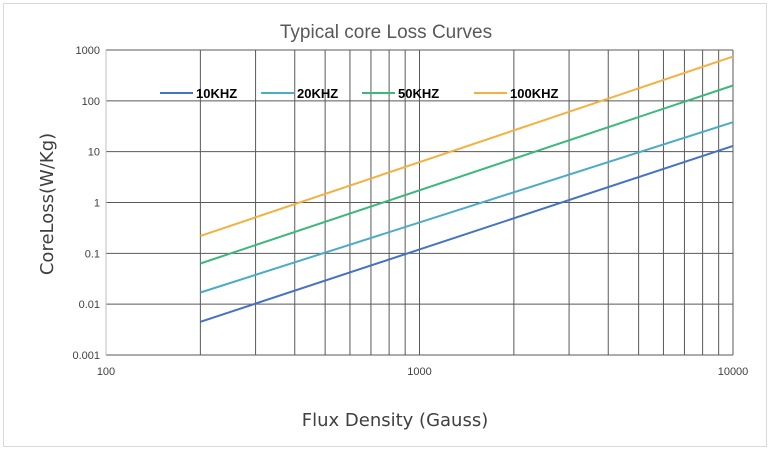 The height and width of the screenshot is (452, 772). Describe the element at coordinates (94, 153) in the screenshot. I see `y-tick-label: 10` at that location.